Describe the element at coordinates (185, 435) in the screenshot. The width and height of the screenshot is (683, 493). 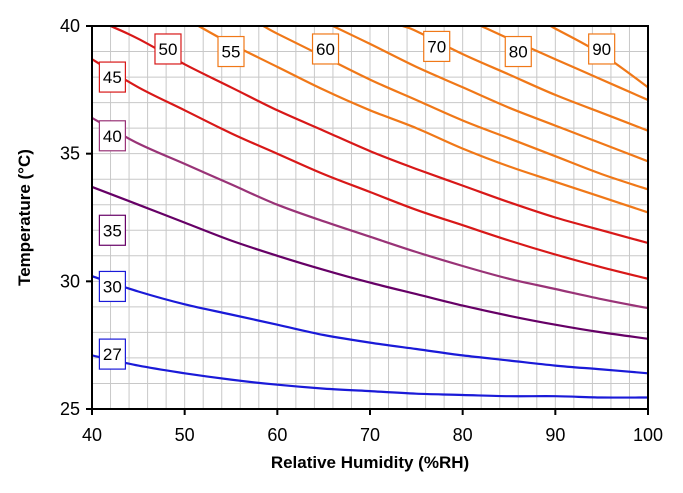
I see `x-tick-label: 50` at that location.